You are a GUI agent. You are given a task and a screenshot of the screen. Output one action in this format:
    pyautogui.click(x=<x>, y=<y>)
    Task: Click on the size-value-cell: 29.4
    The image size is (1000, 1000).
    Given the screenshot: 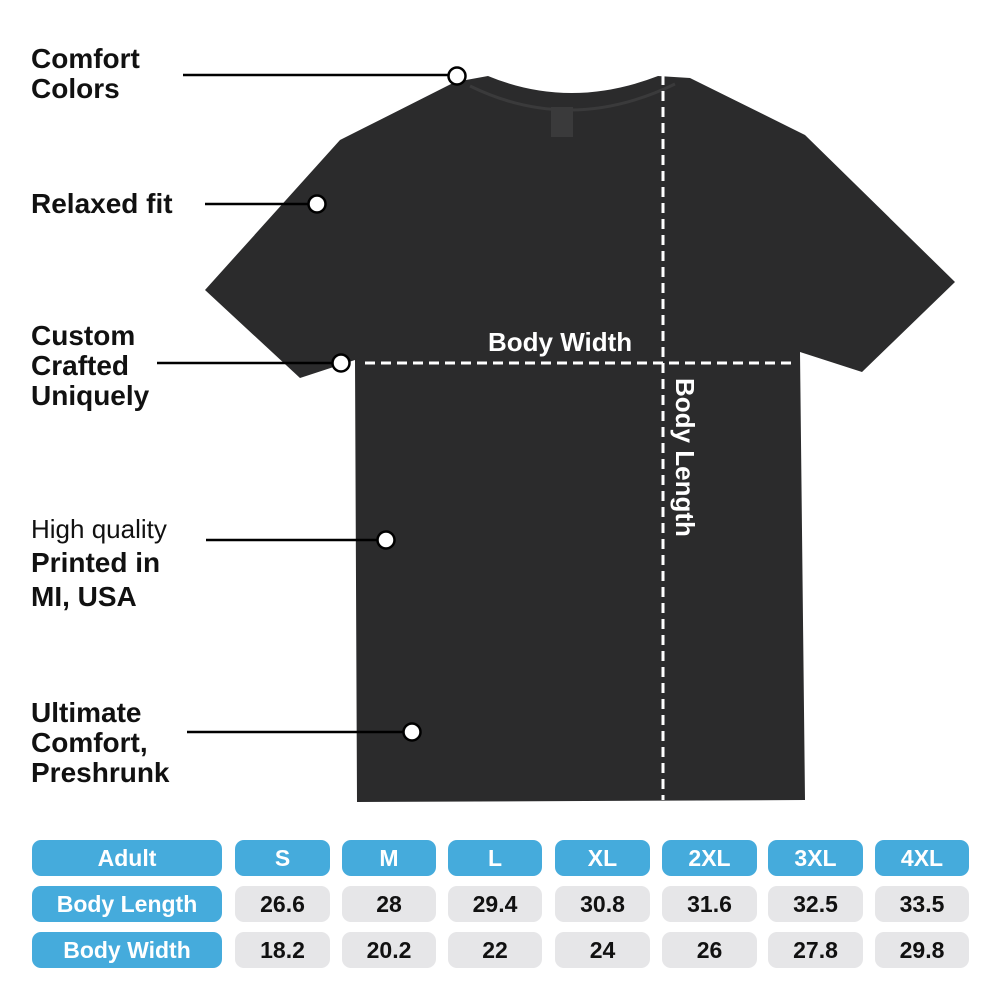 What is the action you would take?
    pyautogui.click(x=495, y=904)
    